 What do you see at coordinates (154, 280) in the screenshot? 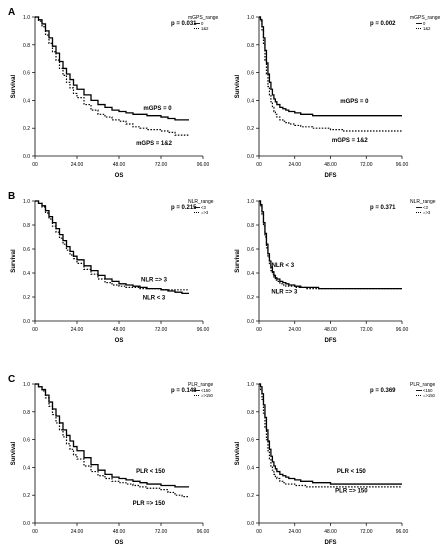
I see `curve-label: NLR => 3` at bounding box center [154, 280].